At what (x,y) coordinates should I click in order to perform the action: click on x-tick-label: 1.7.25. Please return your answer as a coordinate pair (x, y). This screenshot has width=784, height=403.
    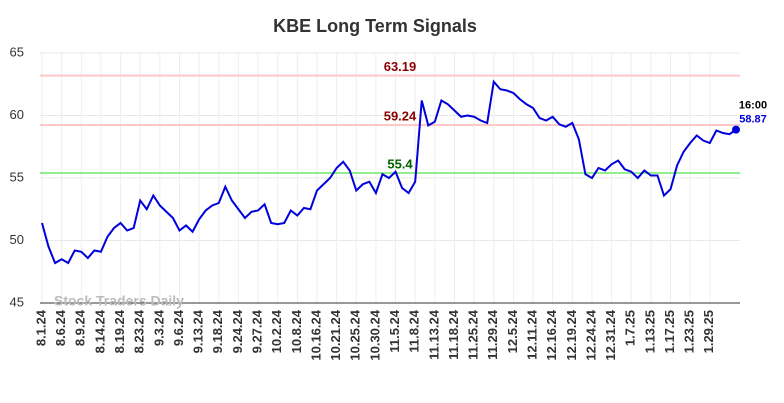
    Looking at the image, I should click on (630, 328).